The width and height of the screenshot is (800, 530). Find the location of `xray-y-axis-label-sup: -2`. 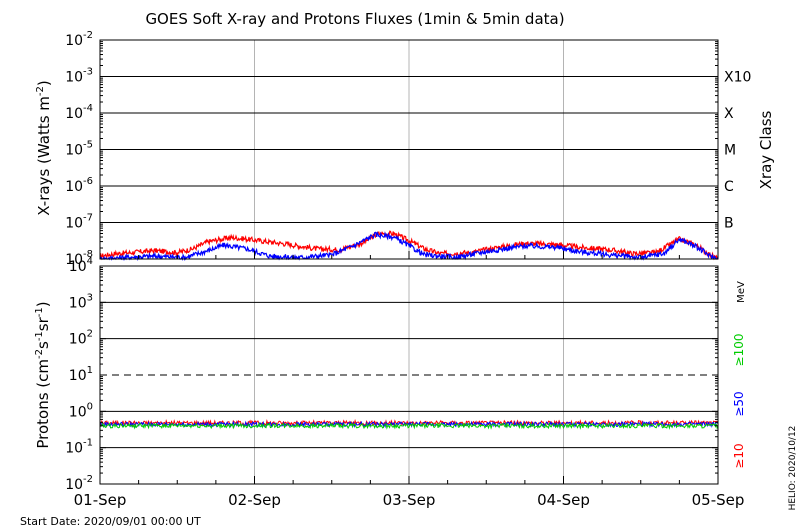

xray-y-axis-label-sup: -2 is located at coordinates (40, 91).